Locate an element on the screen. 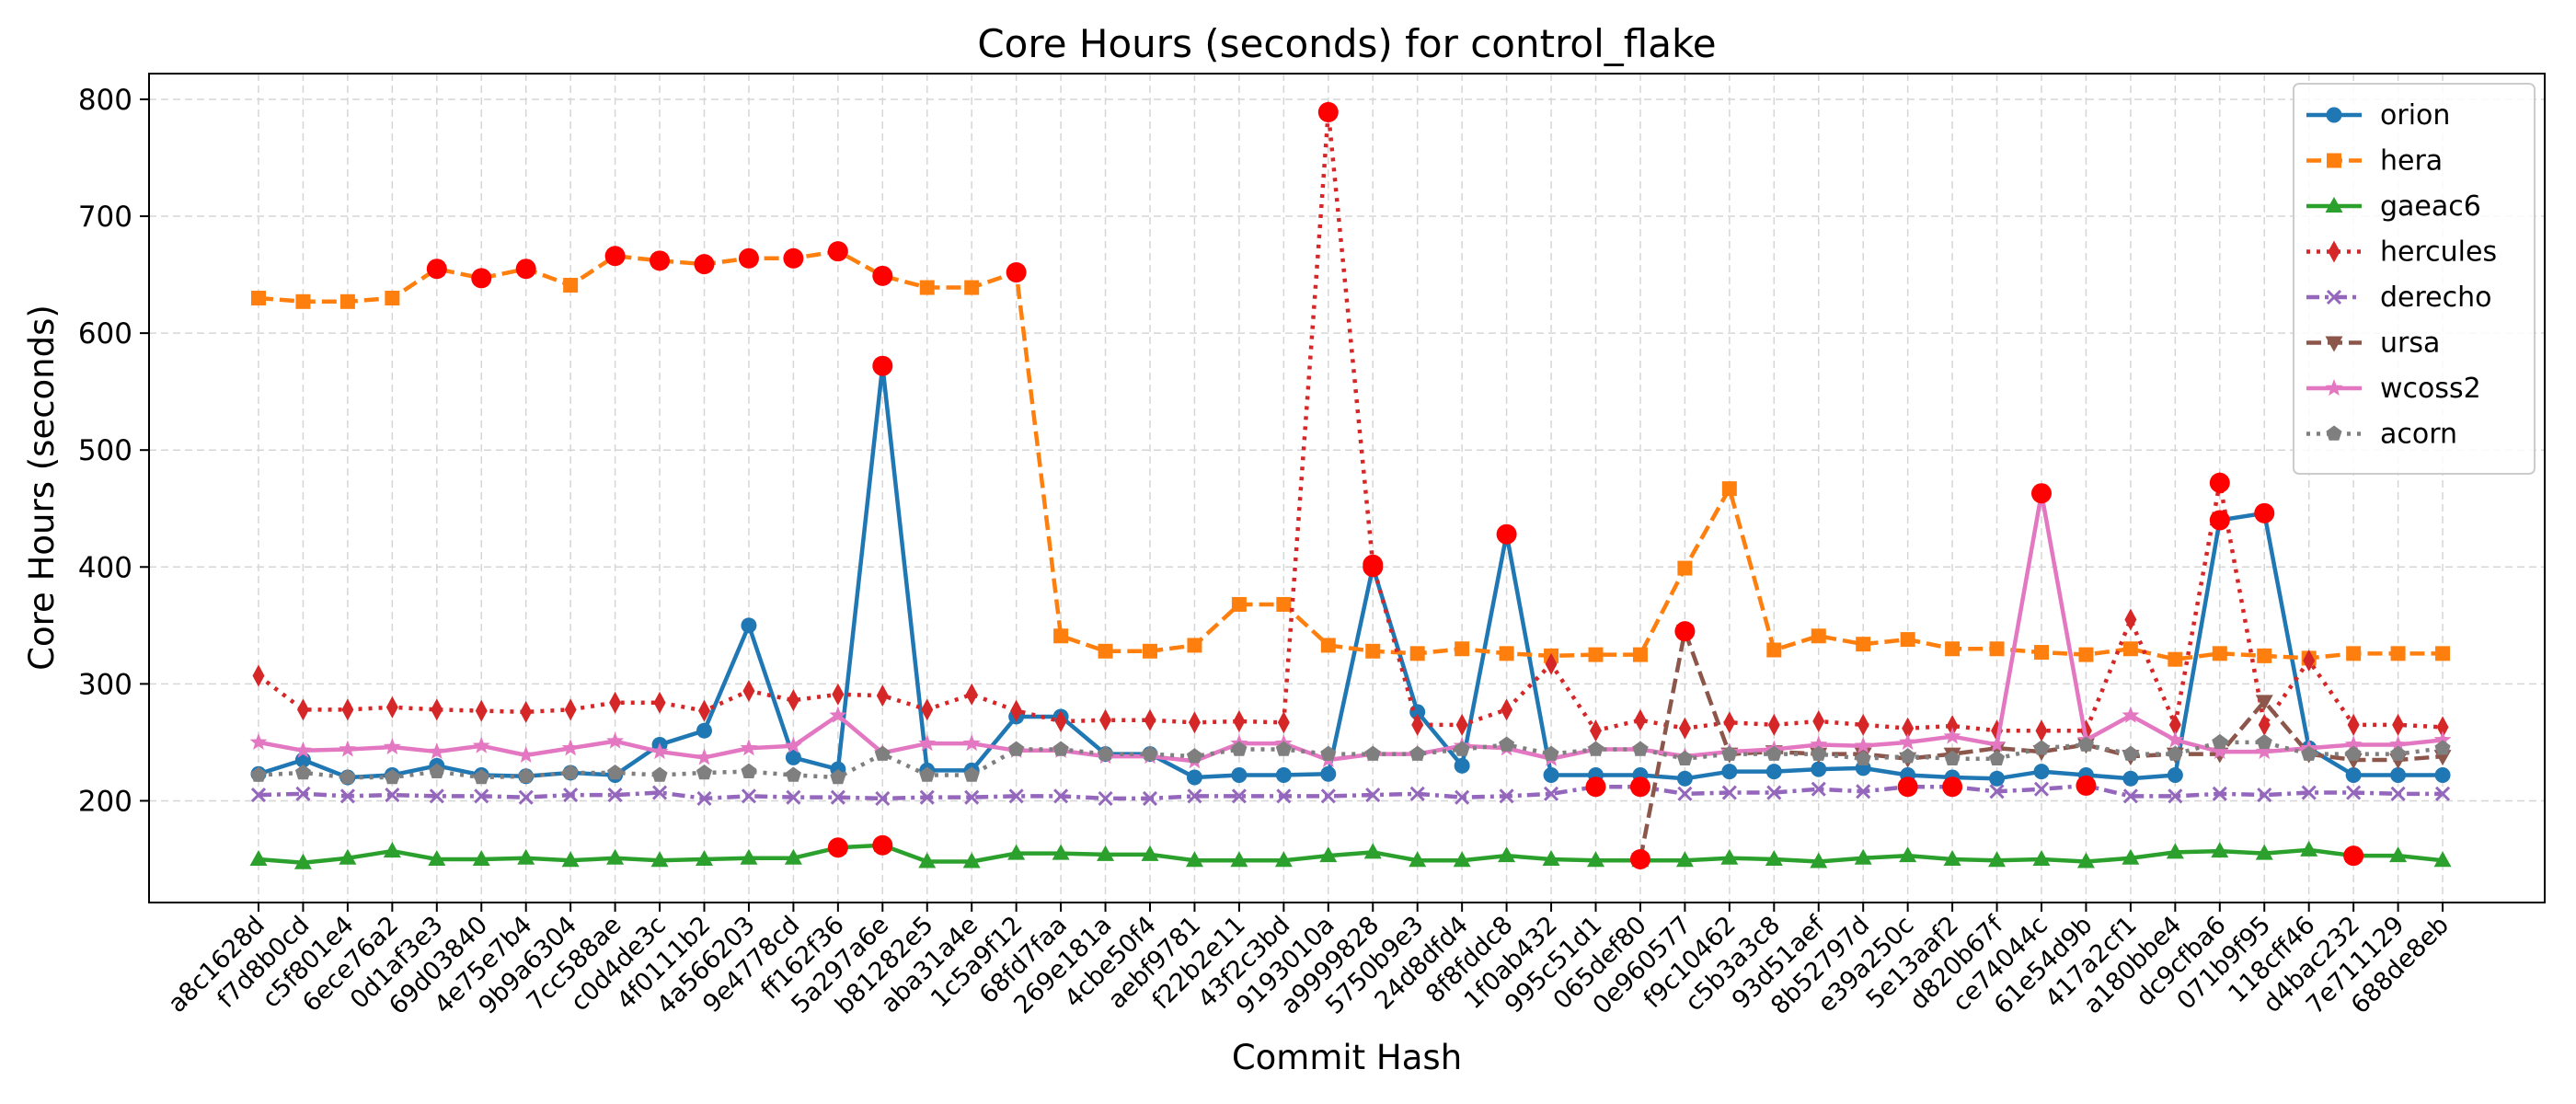 This screenshot has width=2576, height=1104. y-tick-label: 300 is located at coordinates (105, 684).